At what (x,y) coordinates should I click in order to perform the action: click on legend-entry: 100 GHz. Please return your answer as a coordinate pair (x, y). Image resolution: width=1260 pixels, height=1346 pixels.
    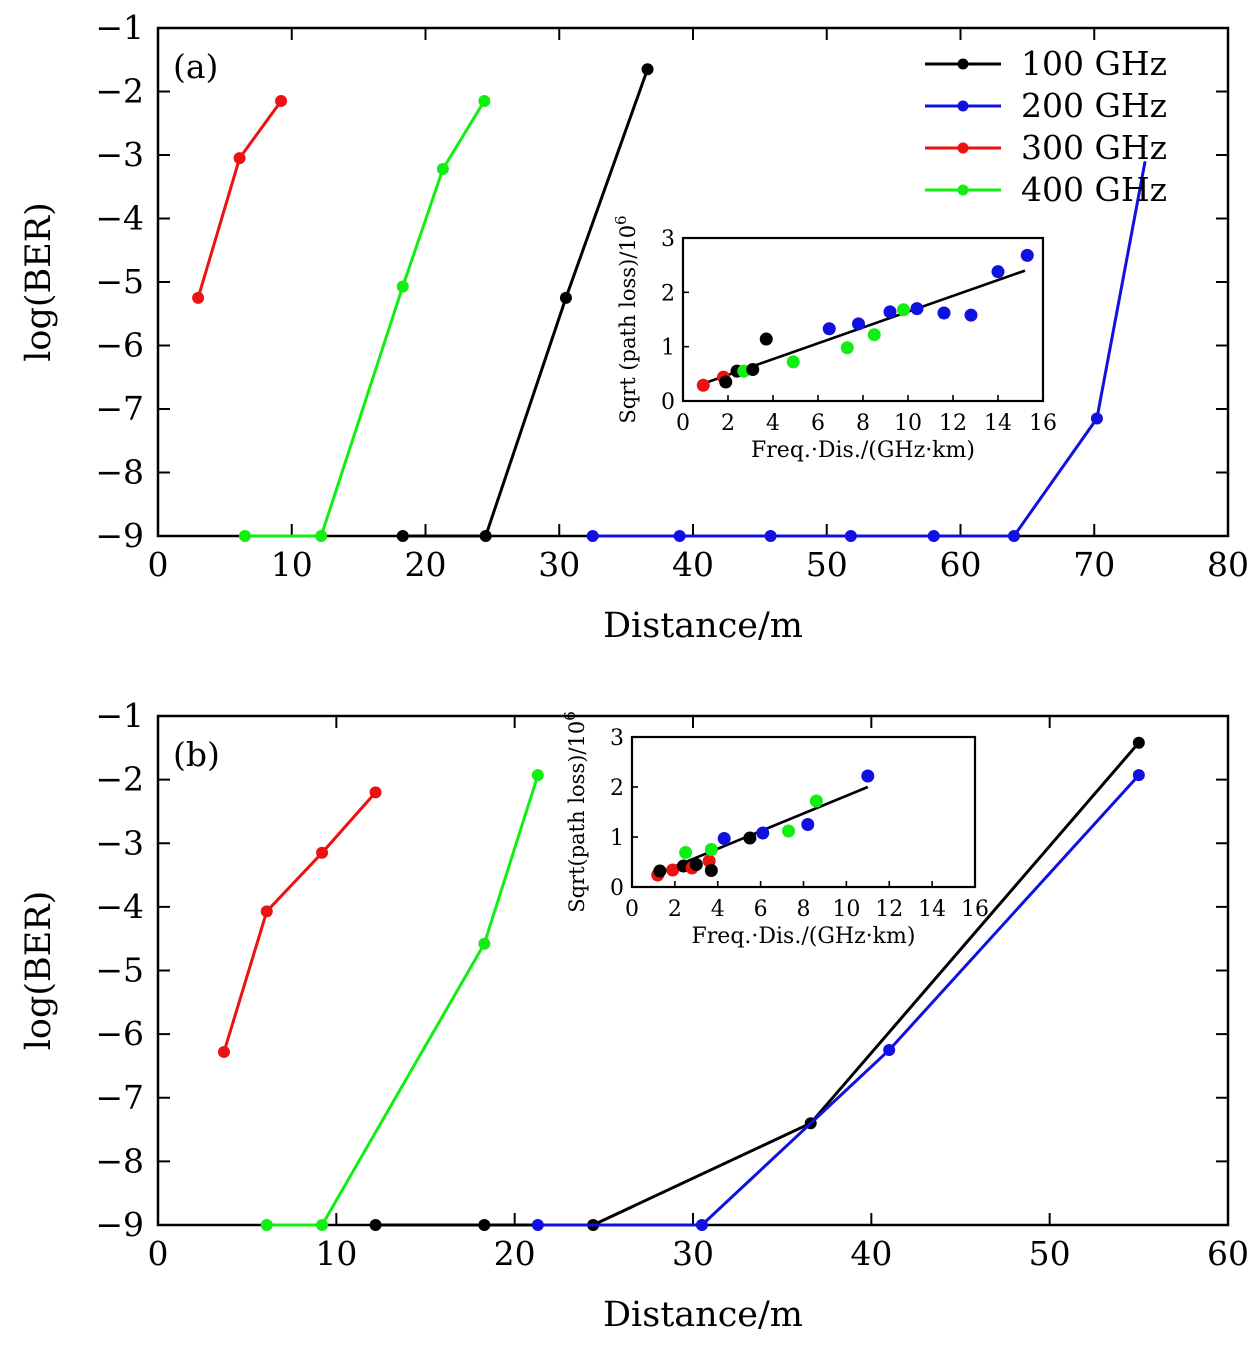
    Looking at the image, I should click on (1094, 63).